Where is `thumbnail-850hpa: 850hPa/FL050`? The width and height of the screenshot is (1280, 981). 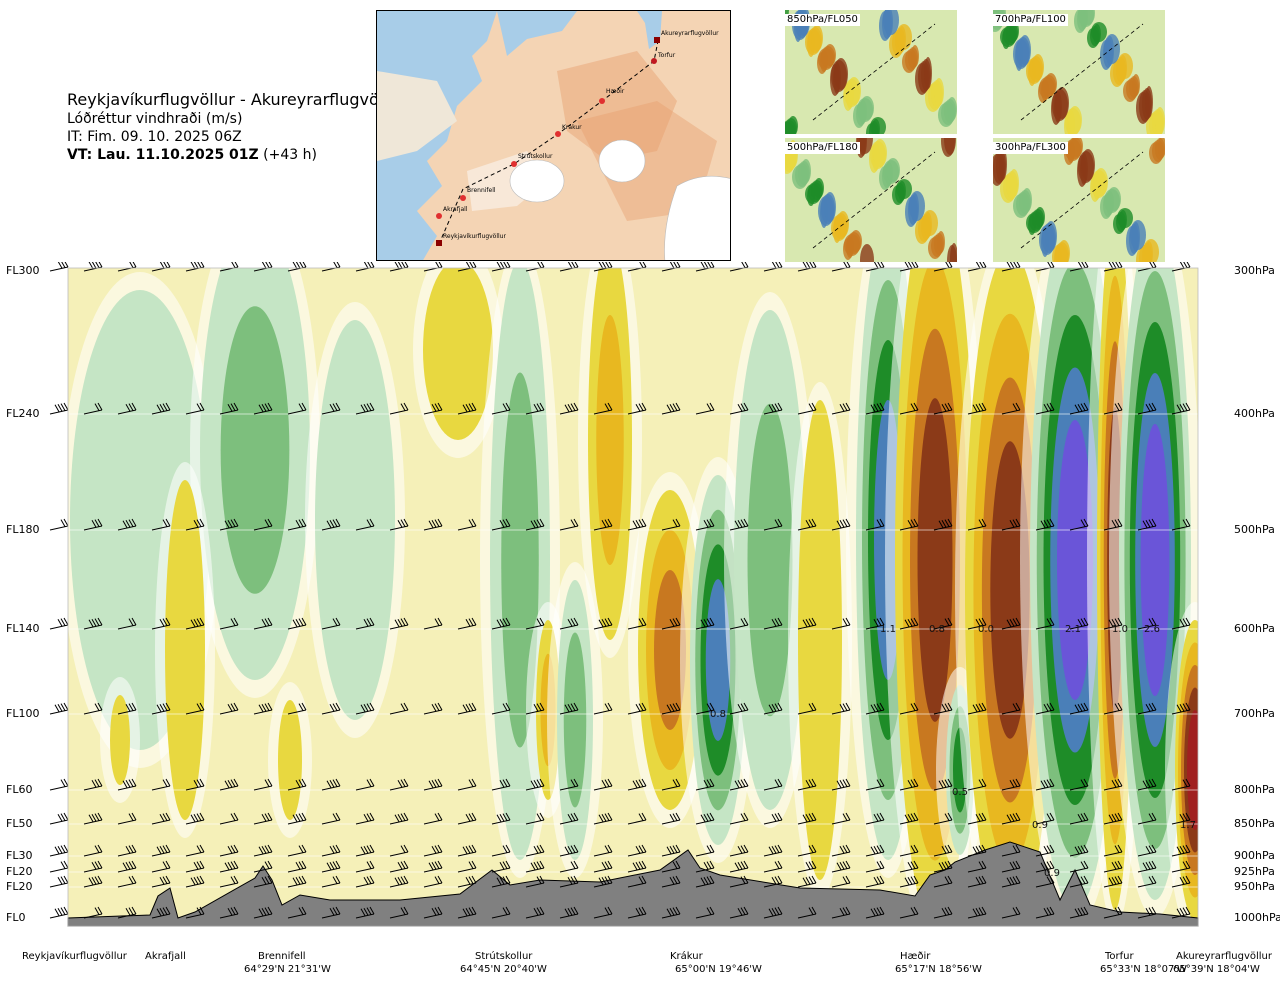
thumbnail-850hpa: 850hPa/FL050 is located at coordinates (871, 72).